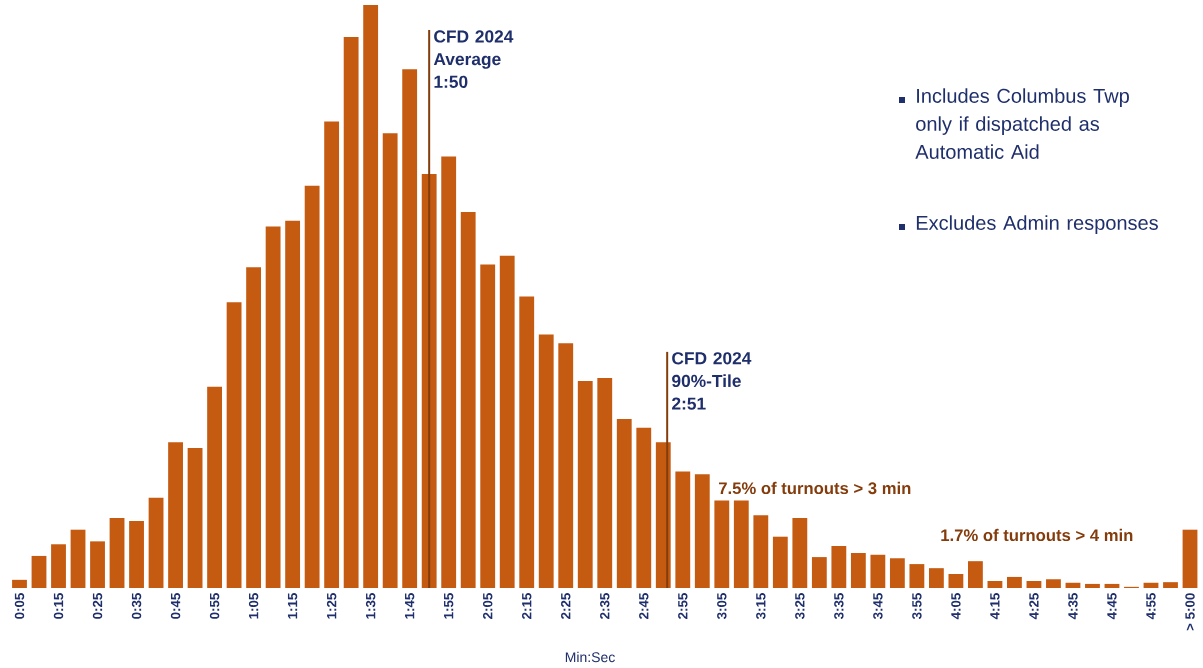 The image size is (1203, 668). What do you see at coordinates (253, 606) in the screenshot?
I see `x-tick-label: 1:05` at bounding box center [253, 606].